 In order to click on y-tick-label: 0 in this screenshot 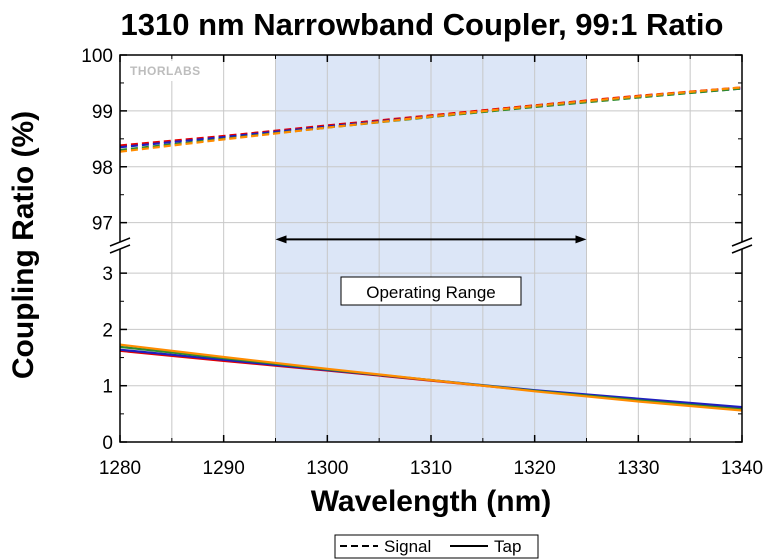, I will do `click(107, 443)`.